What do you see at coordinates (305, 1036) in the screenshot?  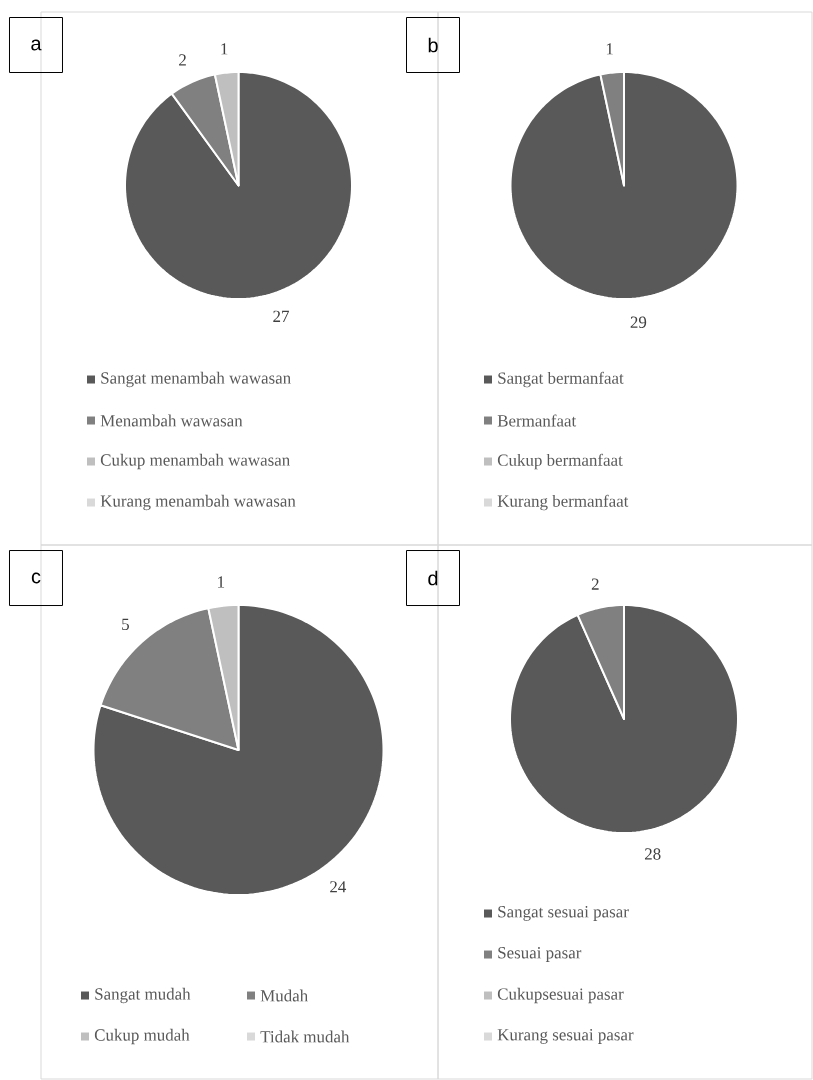 I see `legend-label: Tidak mudah` at bounding box center [305, 1036].